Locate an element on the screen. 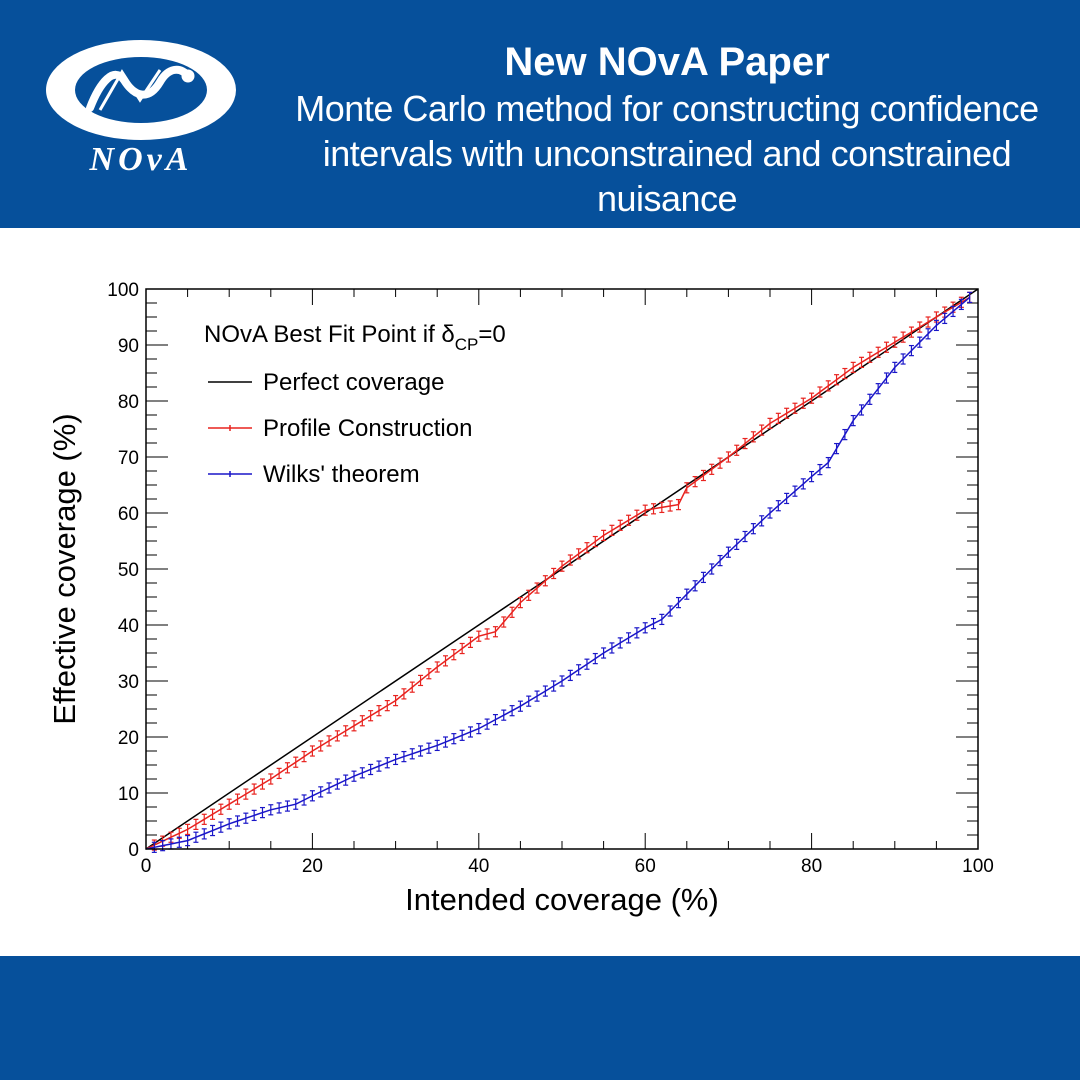 The image size is (1080, 1080). footer-banner is located at coordinates (540, 1018).